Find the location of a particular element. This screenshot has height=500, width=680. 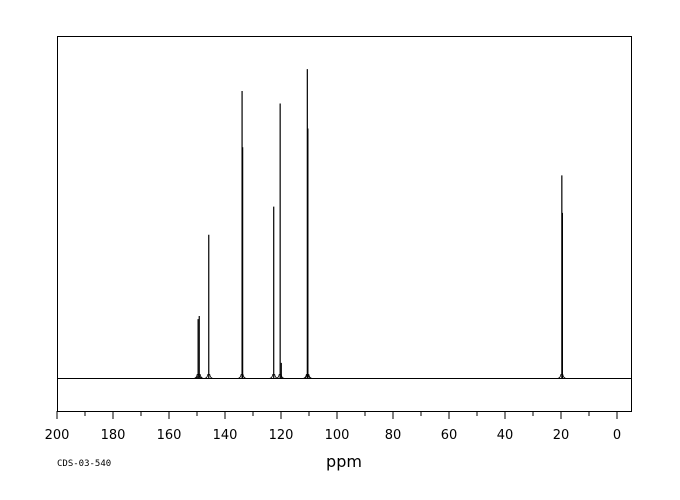

x-tick-label: 20 is located at coordinates (561, 435).